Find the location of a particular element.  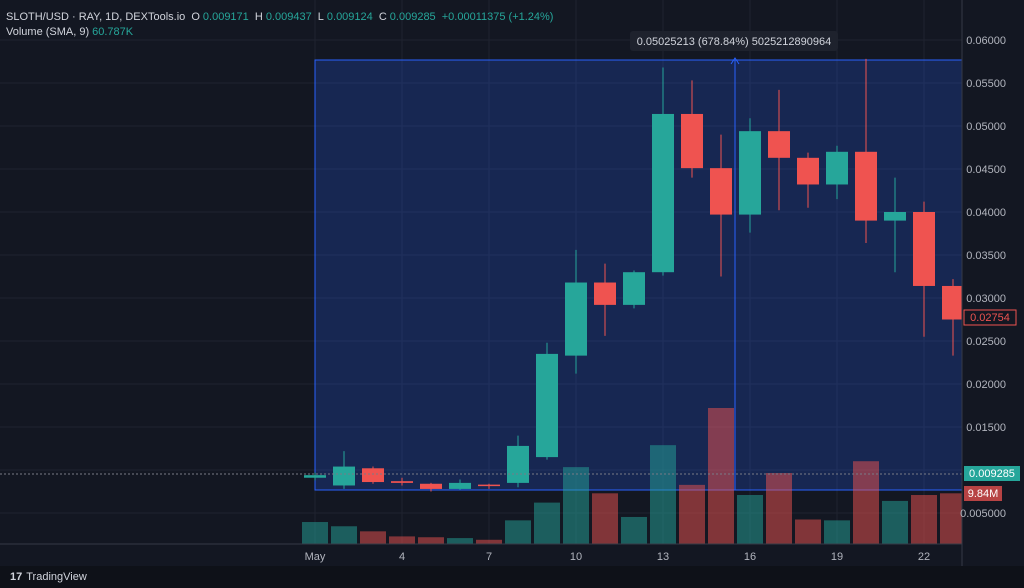

price-tag-volume: 9.84M is located at coordinates (983, 493).